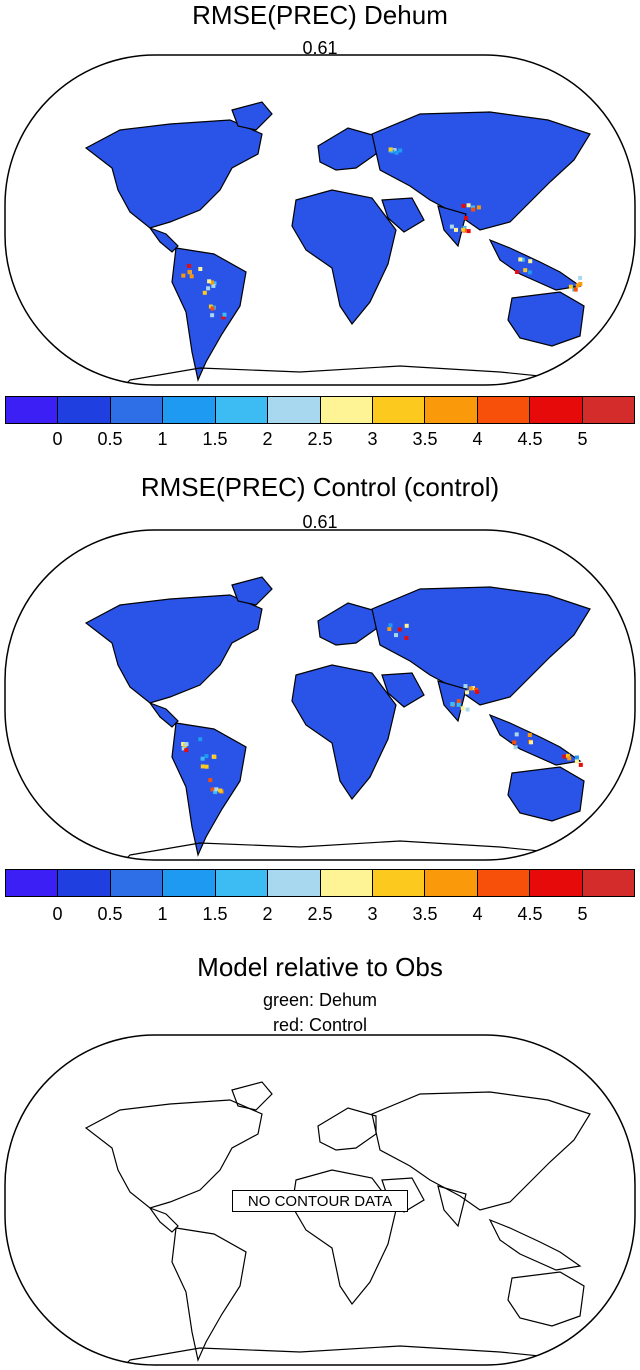 The width and height of the screenshot is (640, 1370). What do you see at coordinates (481, 646) in the screenshot?
I see `landmass-asia` at bounding box center [481, 646].